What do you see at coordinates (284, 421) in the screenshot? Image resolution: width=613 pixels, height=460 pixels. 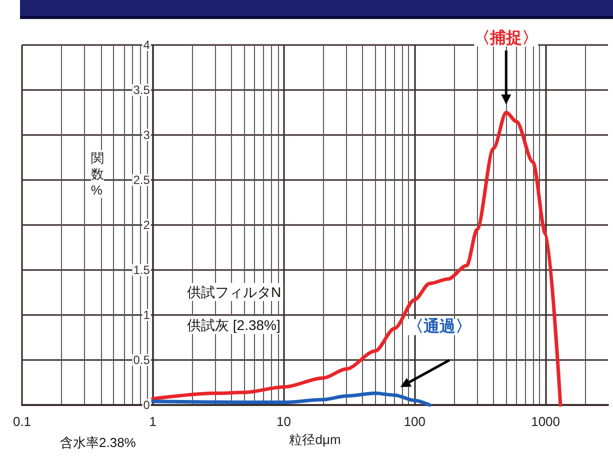 I see `x-tick-label: 10` at bounding box center [284, 421].